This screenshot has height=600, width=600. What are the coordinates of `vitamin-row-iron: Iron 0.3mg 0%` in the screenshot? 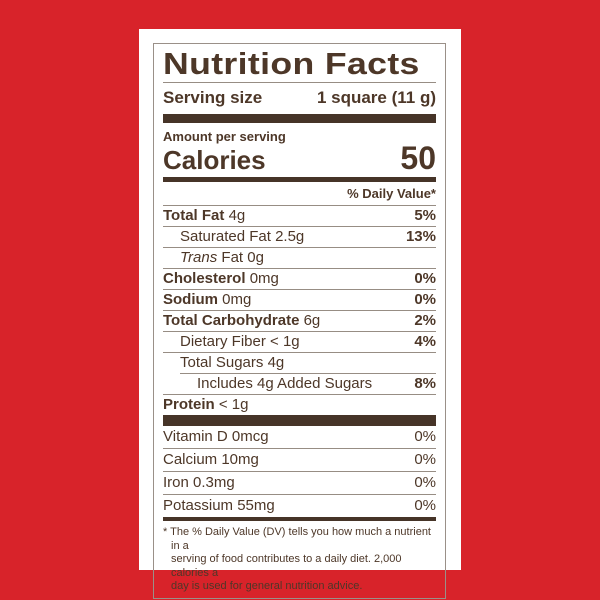 It's located at (299, 482).